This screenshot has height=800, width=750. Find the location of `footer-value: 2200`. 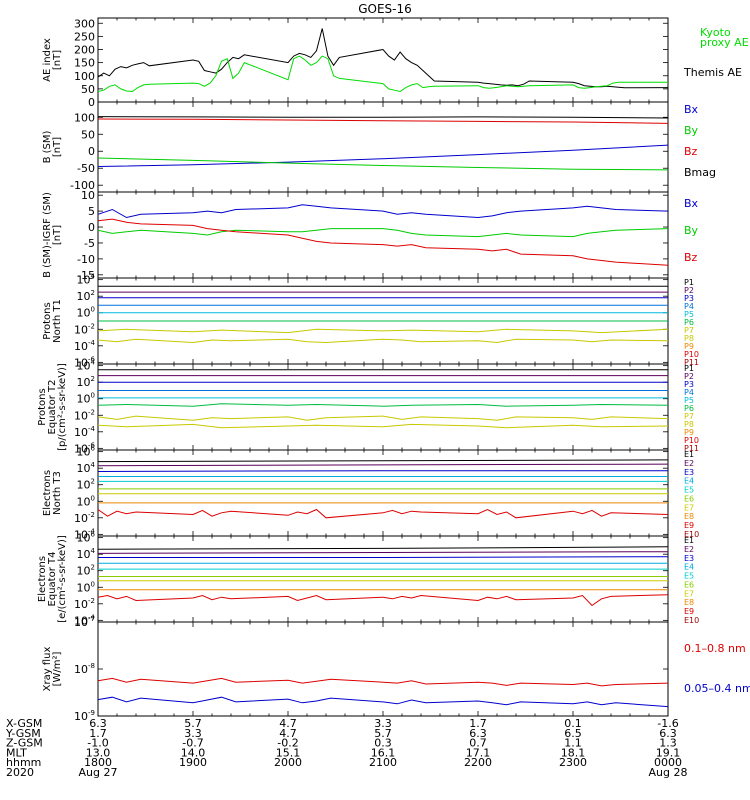

footer-value: 2200 is located at coordinates (478, 762).